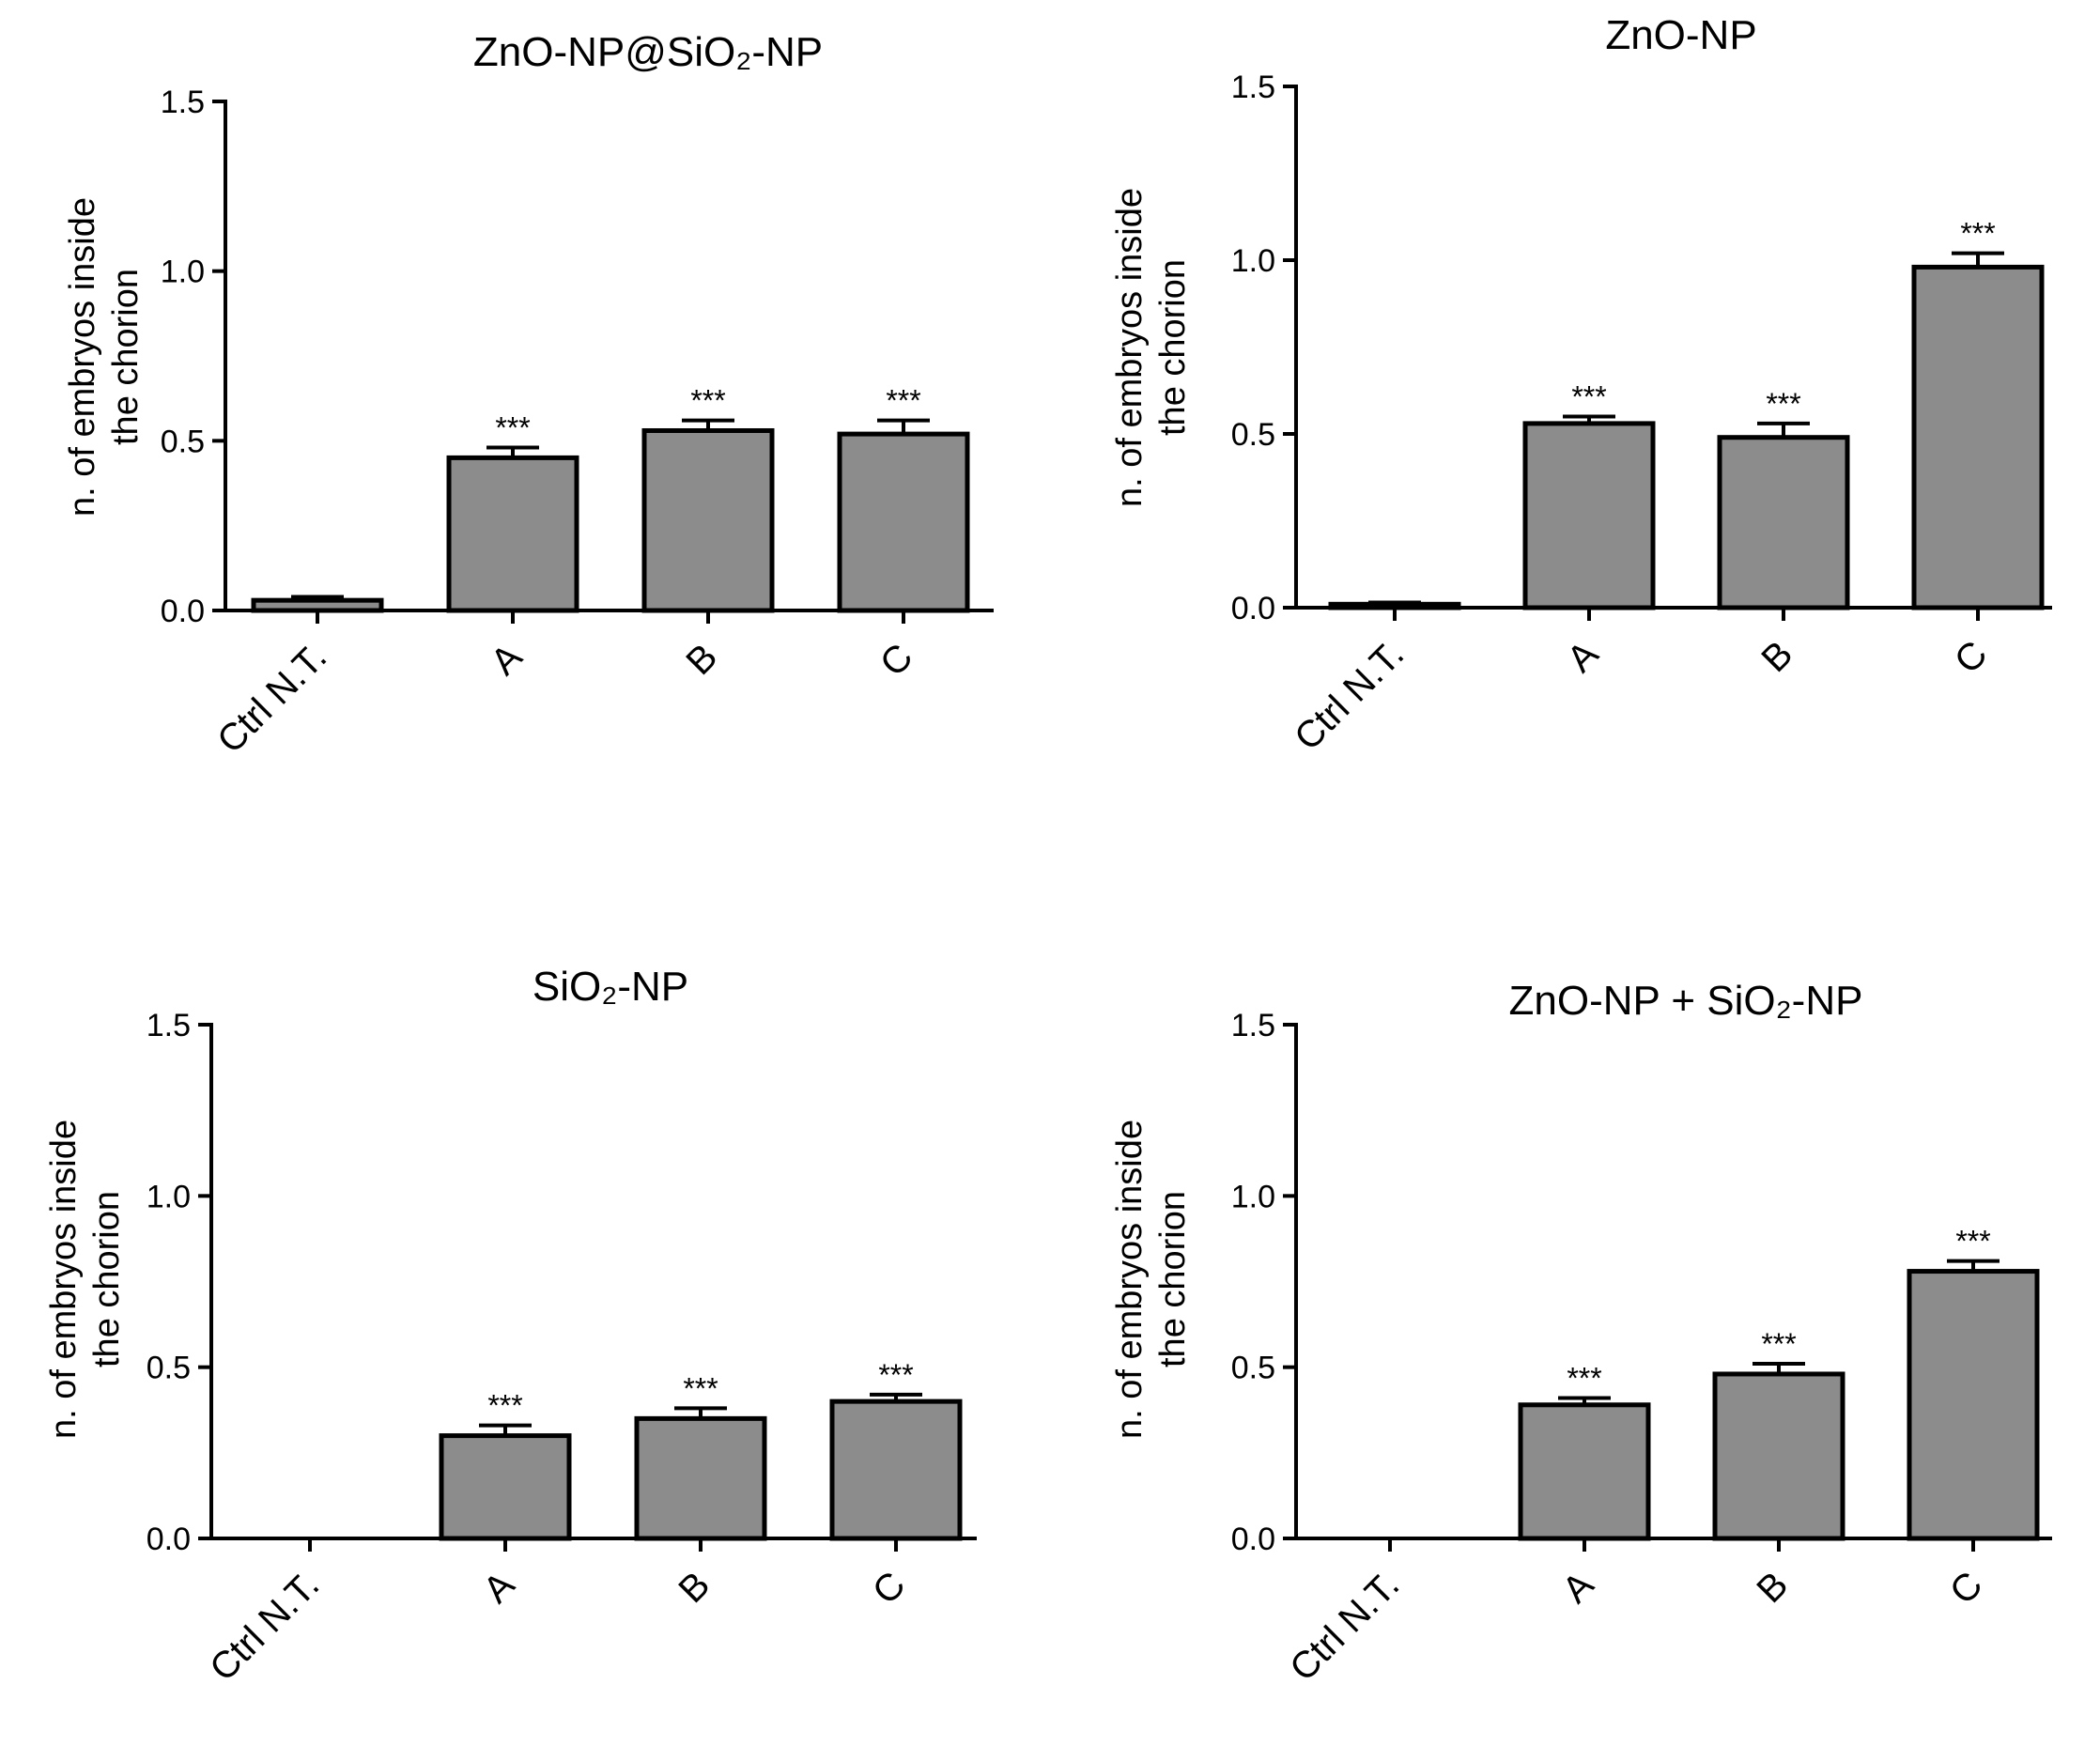 Image resolution: width=2100 pixels, height=1746 pixels. Describe the element at coordinates (648, 52) in the screenshot. I see `chart-title: ZnO-NP@SiO₂-NP` at that location.